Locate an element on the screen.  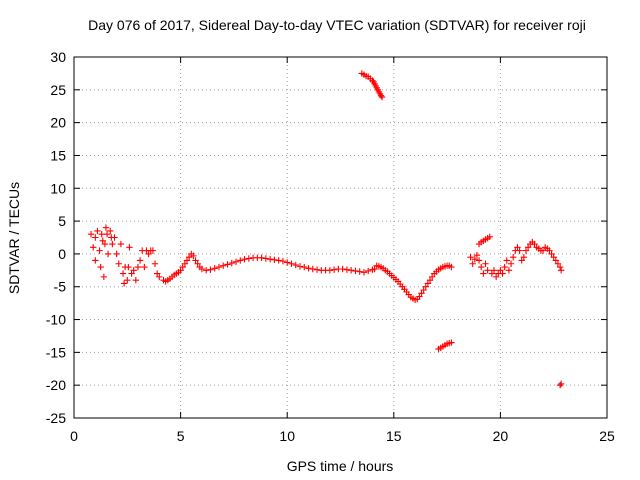
y-tick-label: 5 is located at coordinates (62, 221).